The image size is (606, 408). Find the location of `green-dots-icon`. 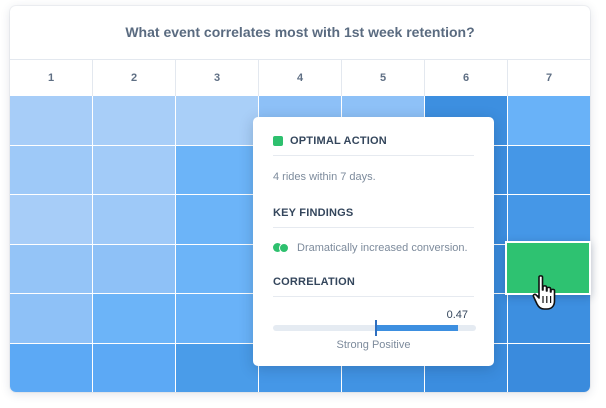

green-dots-icon is located at coordinates (281, 248).